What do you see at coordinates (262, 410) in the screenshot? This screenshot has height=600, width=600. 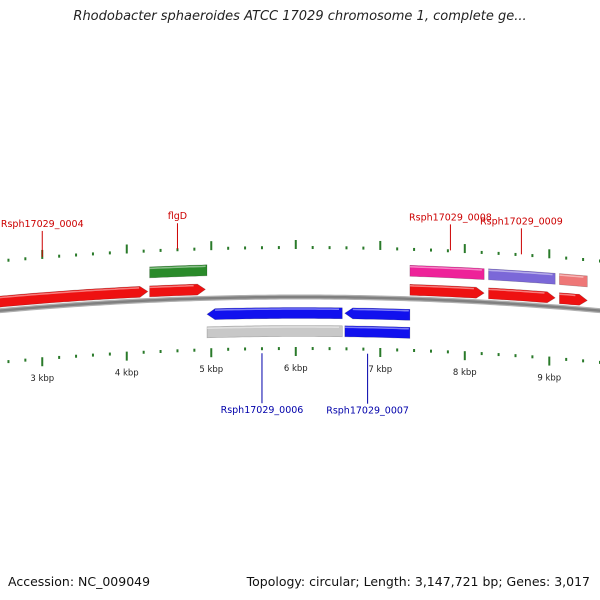 I see `gene-label: Rsph17029_0006` at bounding box center [262, 410].